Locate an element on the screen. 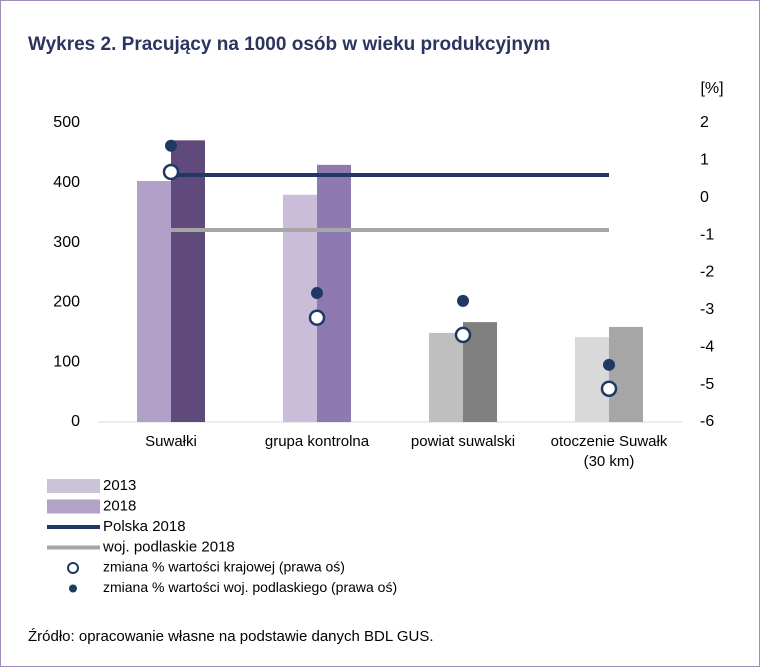 The width and height of the screenshot is (760, 667). y2-tick-label: -6 is located at coordinates (707, 421).